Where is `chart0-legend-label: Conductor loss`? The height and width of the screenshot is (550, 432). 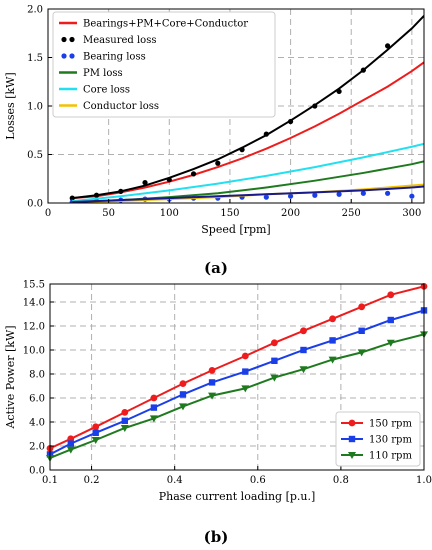
chart0-legend-label: Conductor loss is located at coordinates (121, 106).